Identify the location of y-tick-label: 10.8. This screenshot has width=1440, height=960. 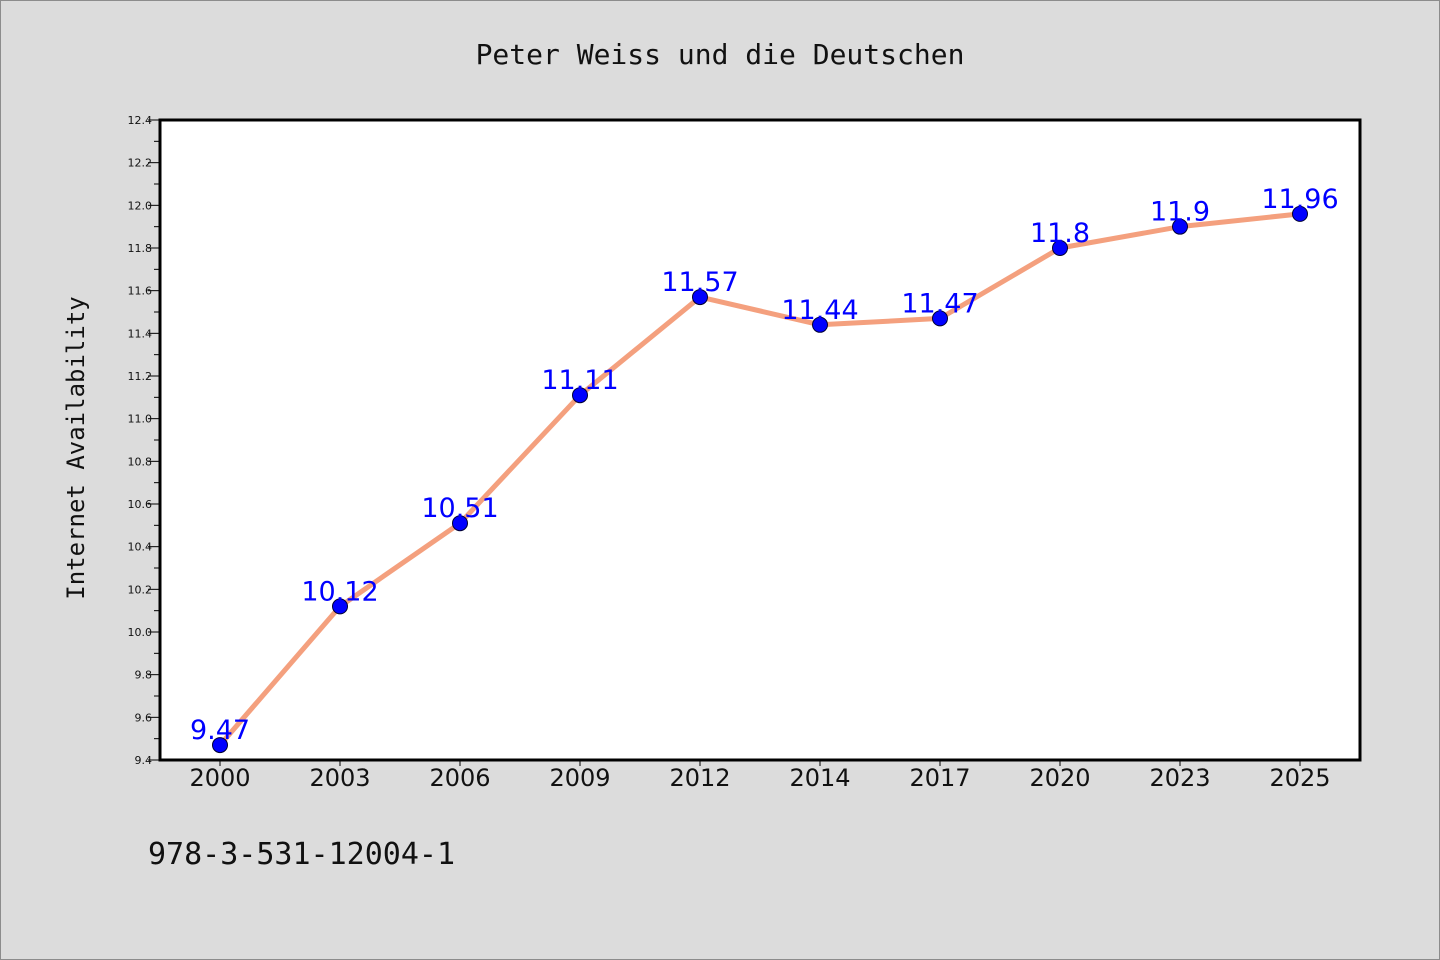
(140, 461).